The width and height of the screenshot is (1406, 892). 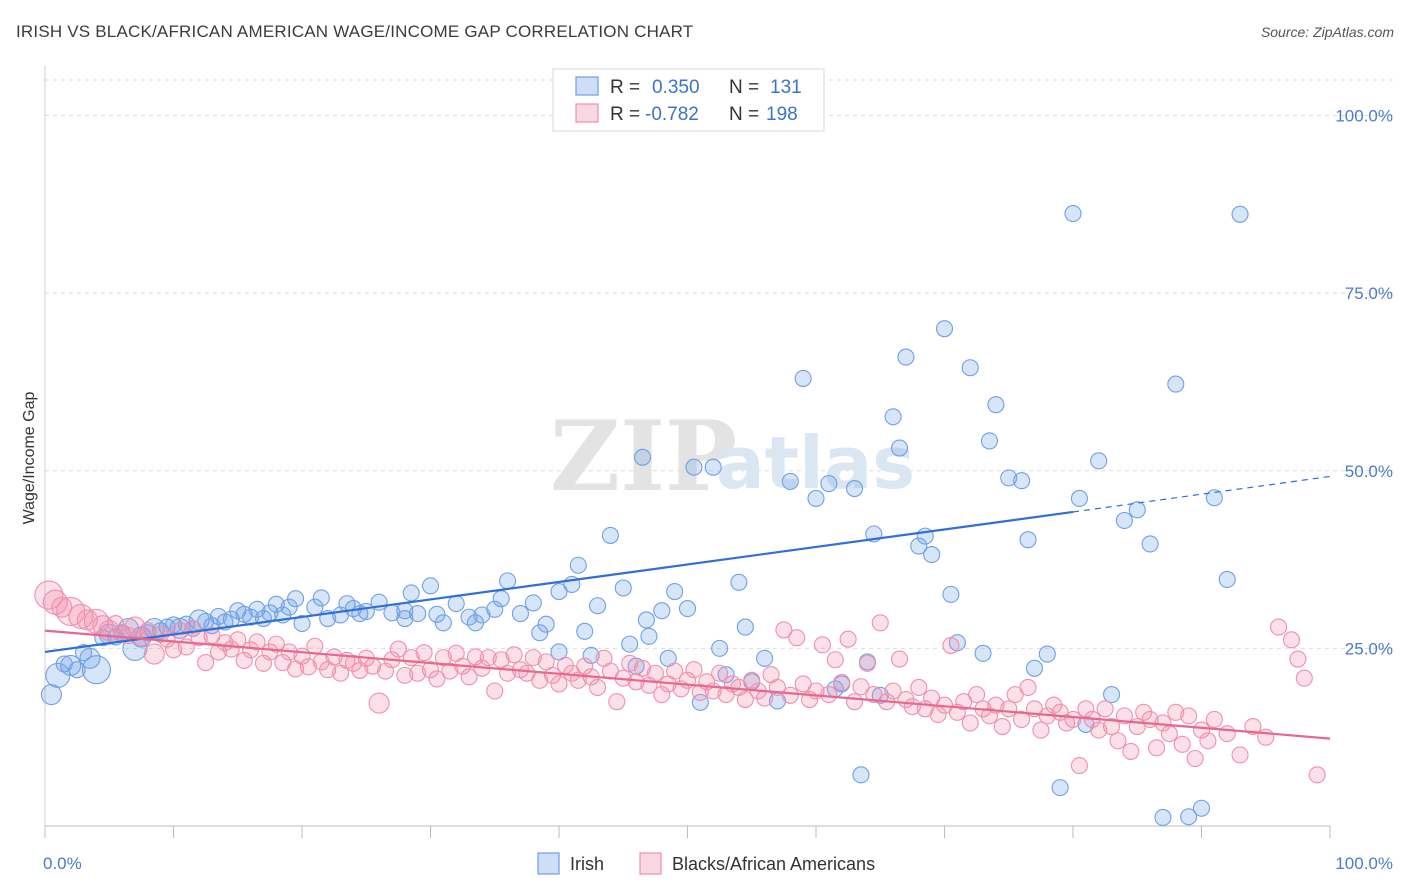 I want to click on stats-n-value: 131, so click(x=786, y=87).